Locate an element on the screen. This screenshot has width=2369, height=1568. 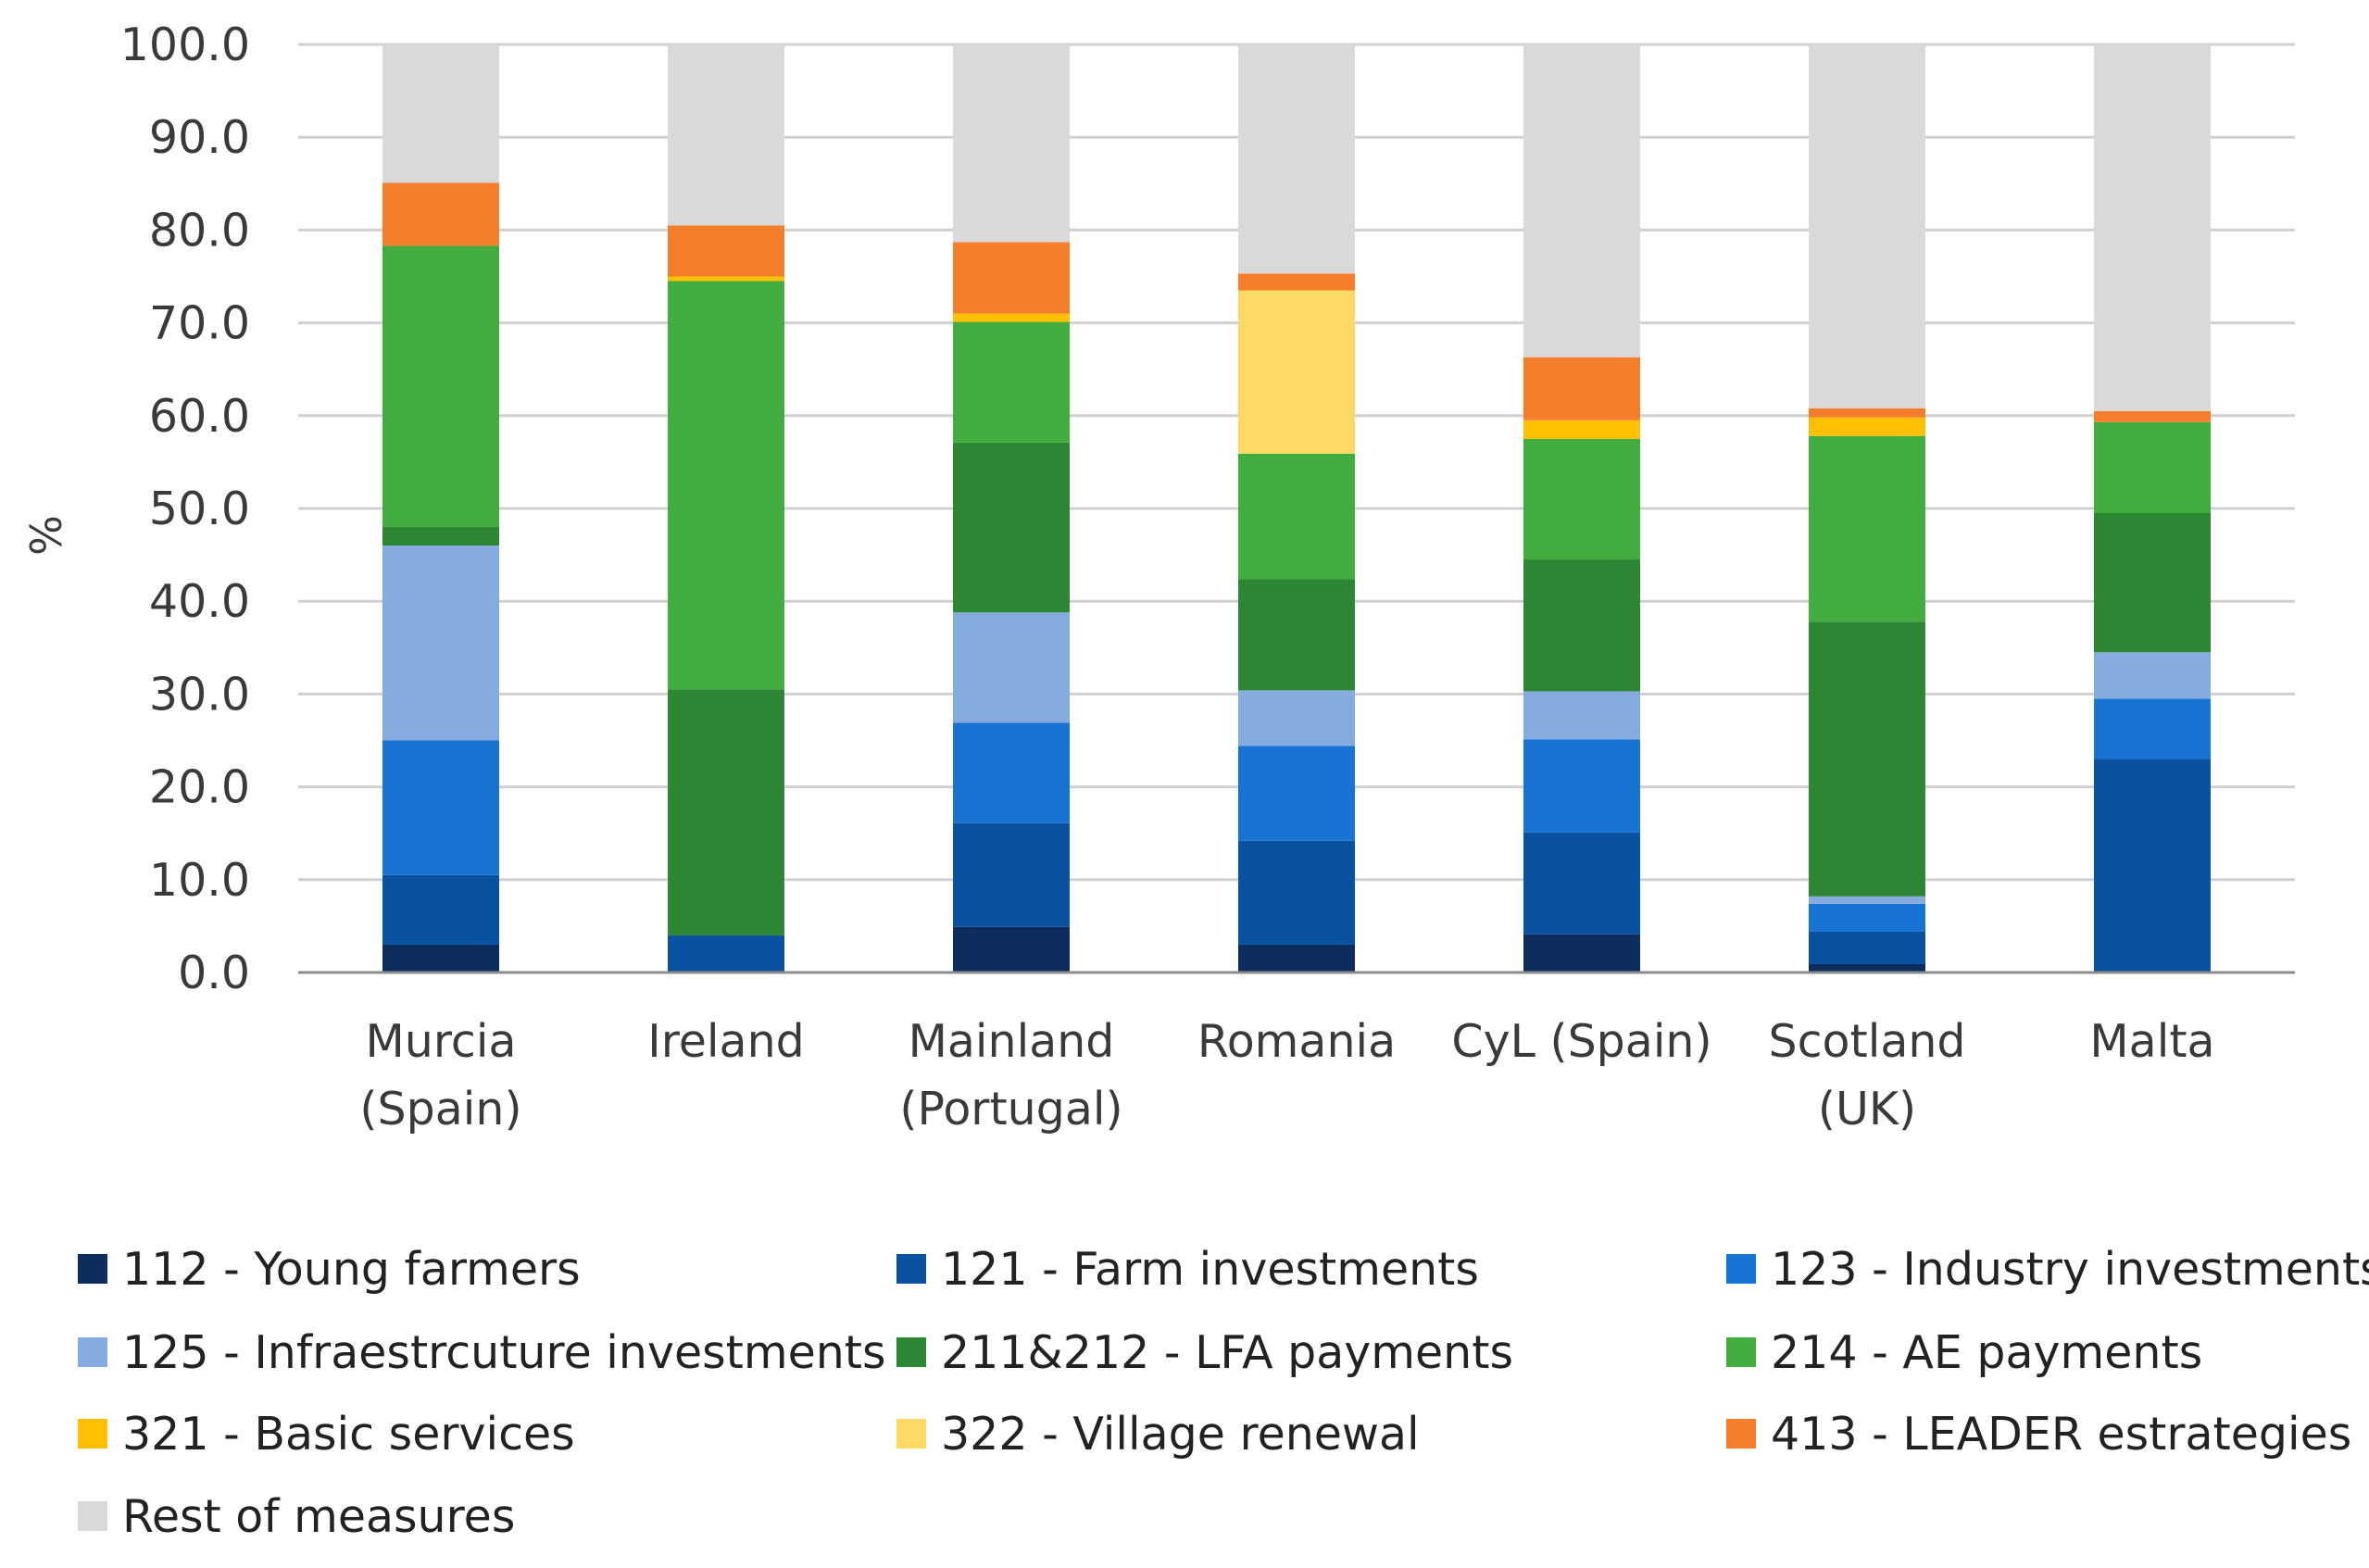
legend-label: 112 - Young farmers is located at coordinates (351, 1270).